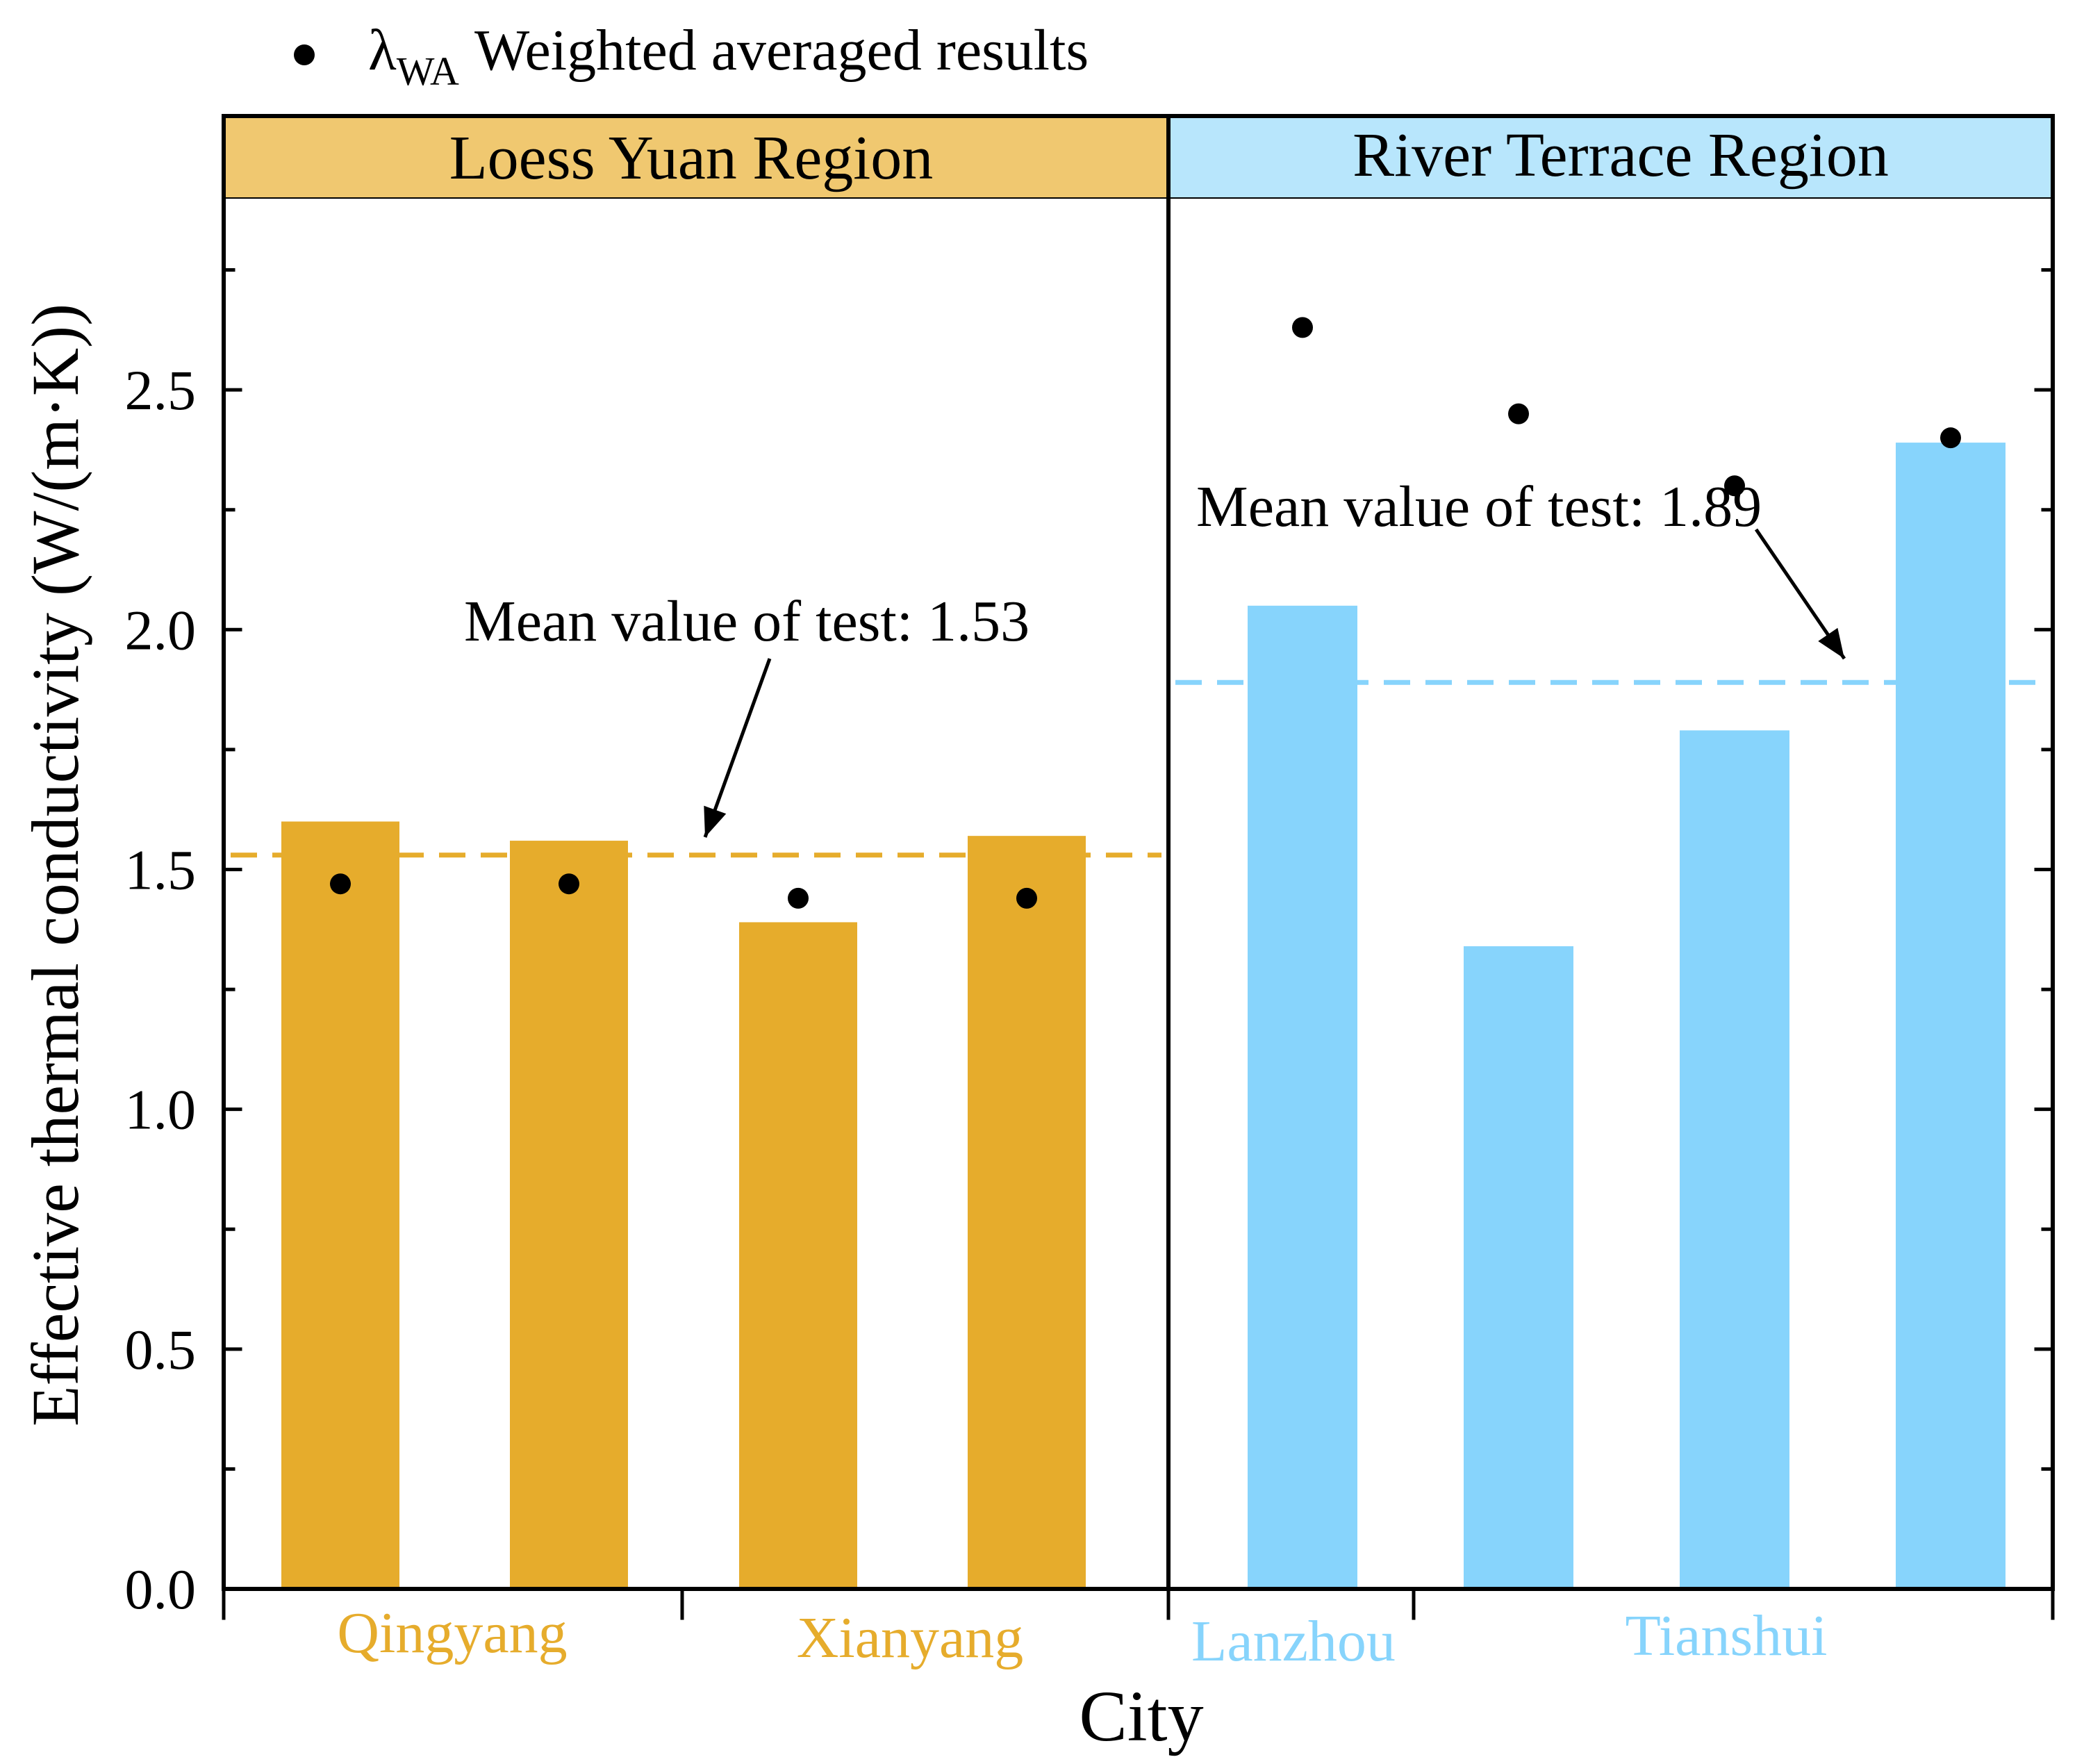 This screenshot has width=2084, height=1764. I want to click on panel-title-river: River Terrace Region, so click(1621, 155).